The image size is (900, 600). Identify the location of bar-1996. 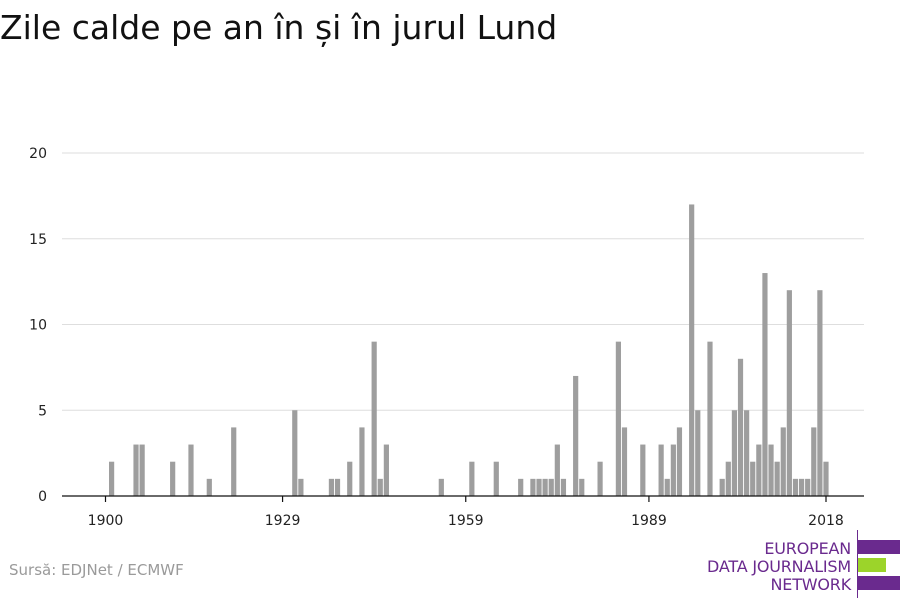
(692, 350).